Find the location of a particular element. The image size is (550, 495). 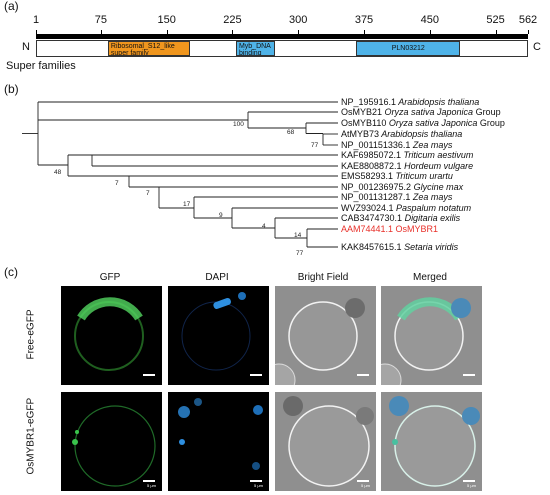

taxon-label: CAB3474730.1 Digitaria exilis is located at coordinates (401, 218).